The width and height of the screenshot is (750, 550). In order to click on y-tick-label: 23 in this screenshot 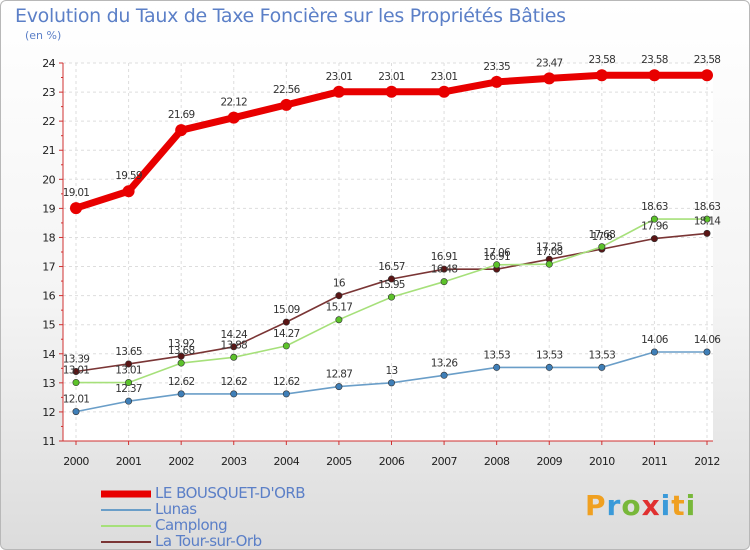, I will do `click(48, 92)`.